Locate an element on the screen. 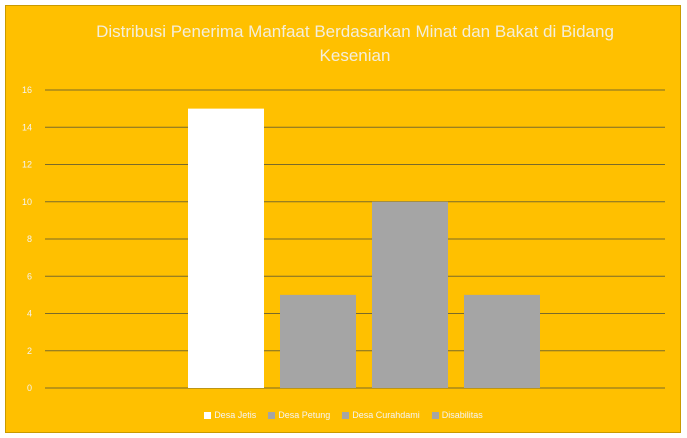 Image resolution: width=687 pixels, height=438 pixels. y-tick-label: 14 is located at coordinates (27, 127).